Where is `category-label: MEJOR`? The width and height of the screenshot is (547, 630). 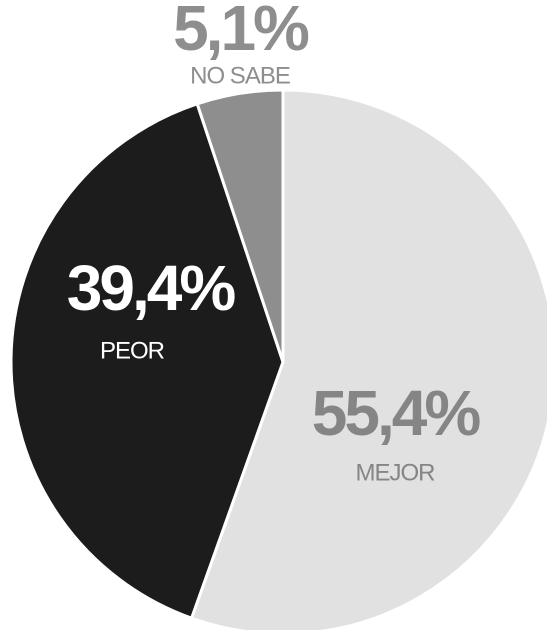
category-label: MEJOR is located at coordinates (396, 472).